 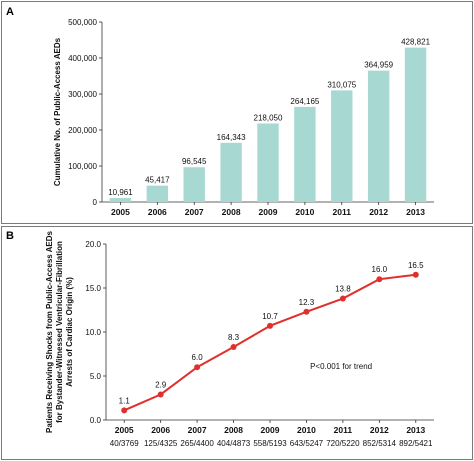 I want to click on panel-a-y-tick-label: 0, so click(x=95, y=202).